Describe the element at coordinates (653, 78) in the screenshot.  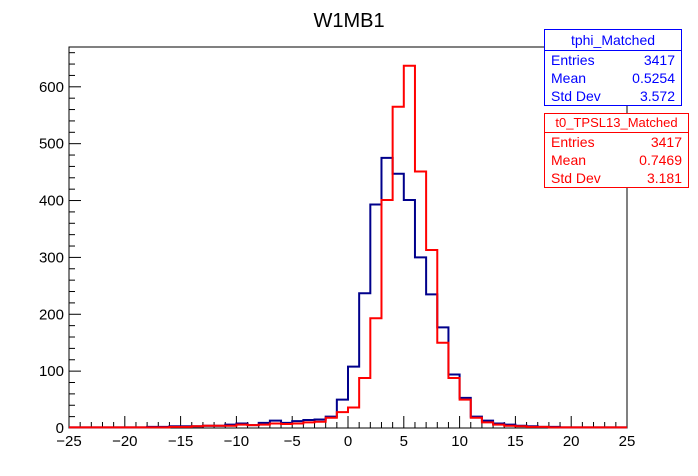
I see `stats-value: 0.5254` at that location.